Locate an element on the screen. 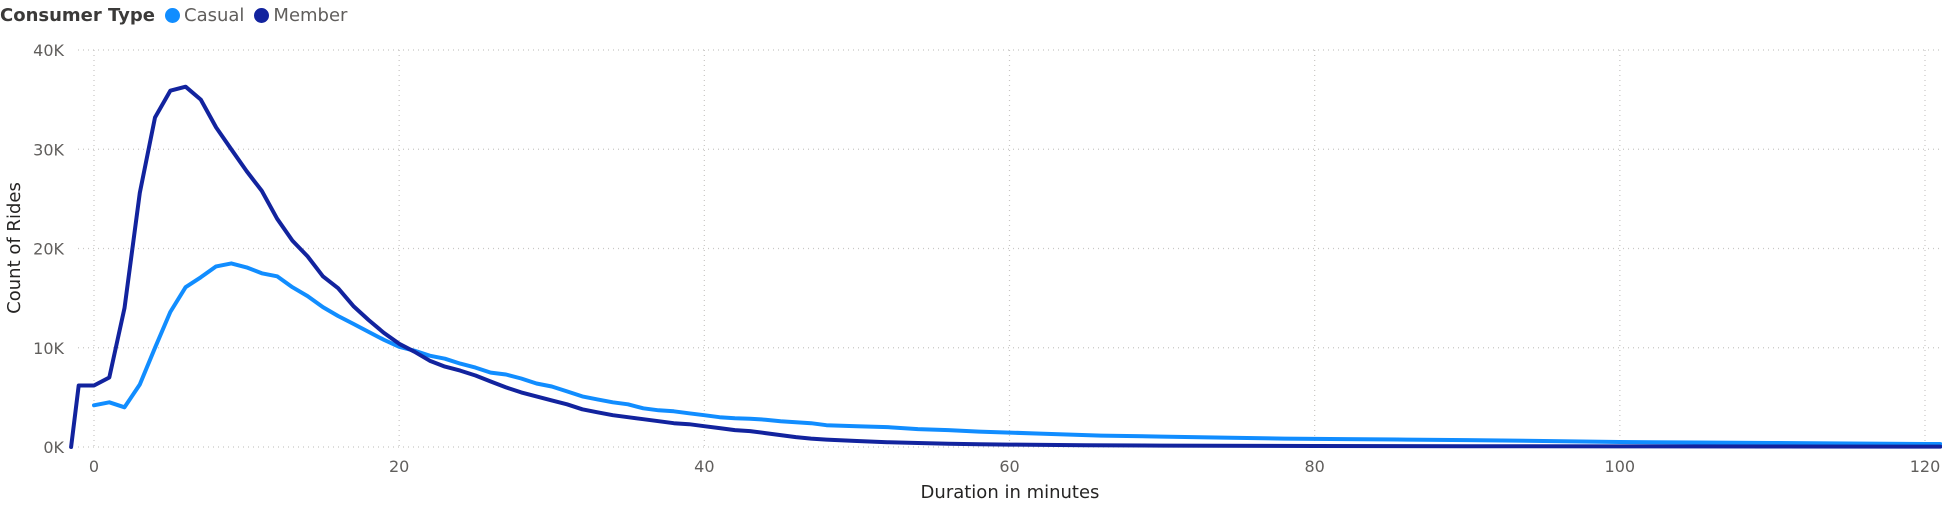 The height and width of the screenshot is (506, 1942). x-tick-label: 80 is located at coordinates (1314, 466).